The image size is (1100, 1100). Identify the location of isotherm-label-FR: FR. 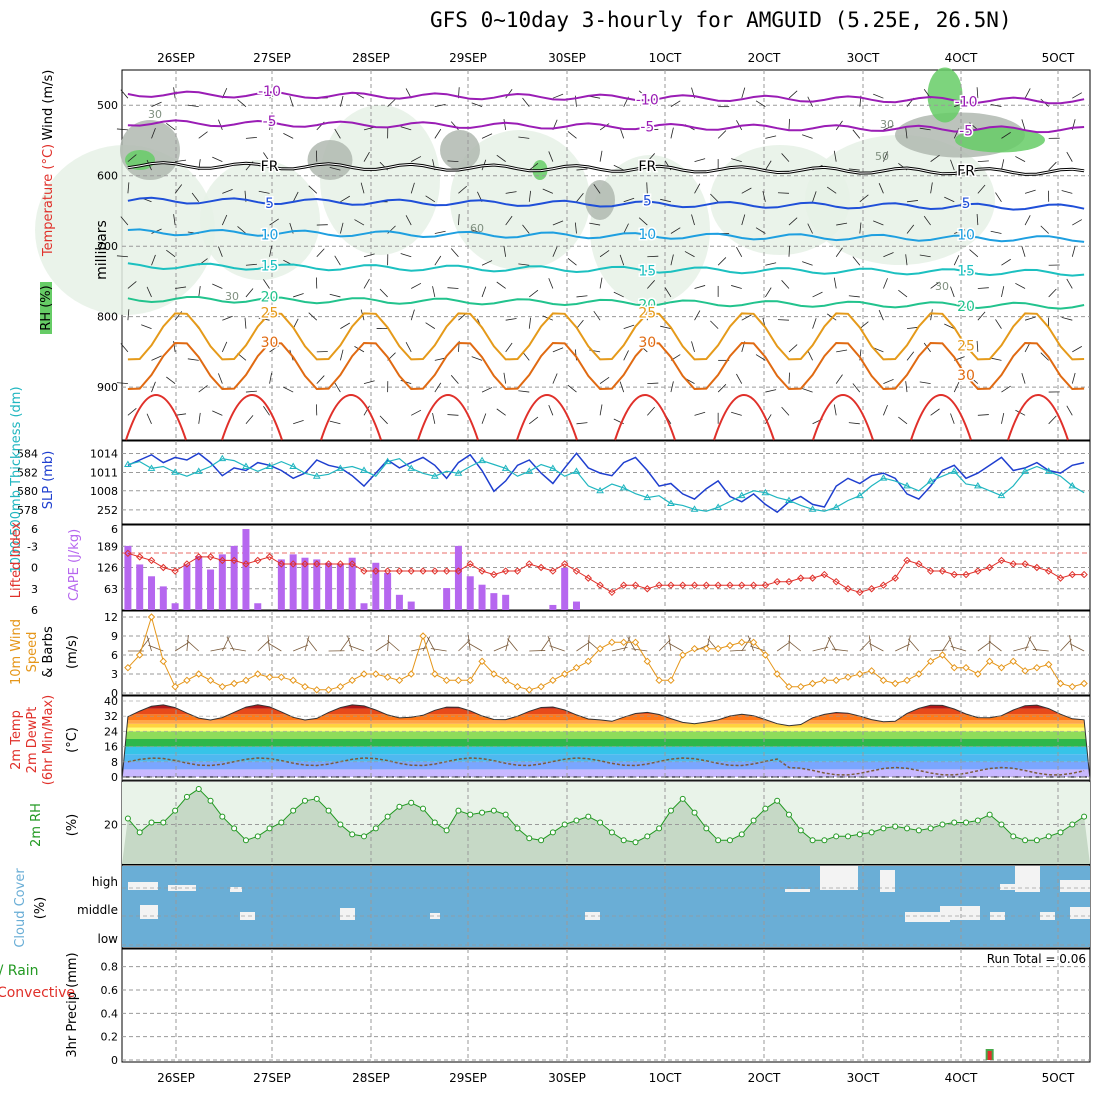
(270, 167).